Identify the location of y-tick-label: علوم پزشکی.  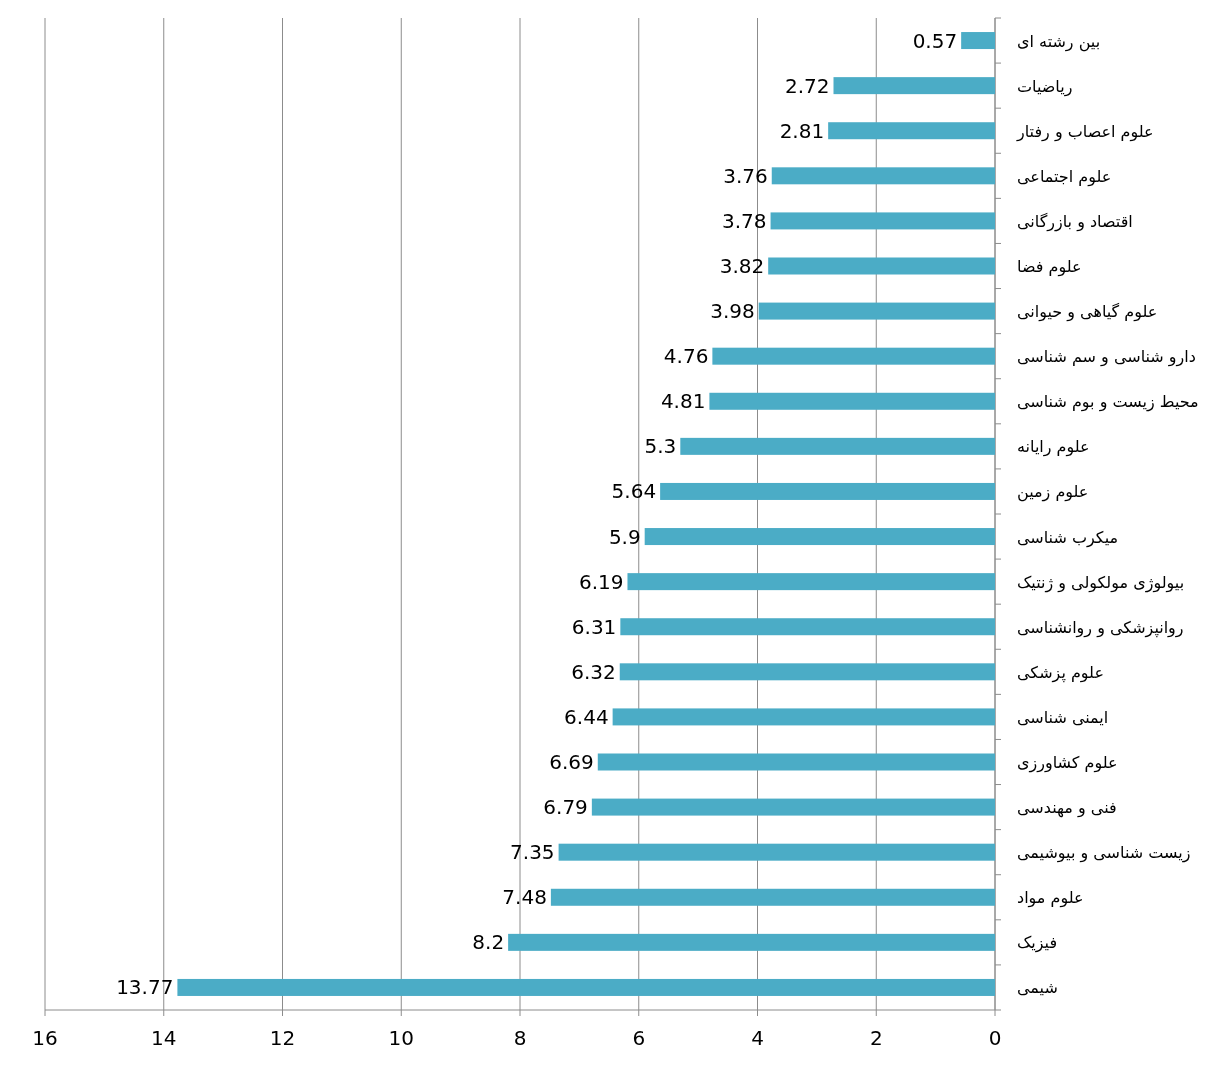
(1060, 672).